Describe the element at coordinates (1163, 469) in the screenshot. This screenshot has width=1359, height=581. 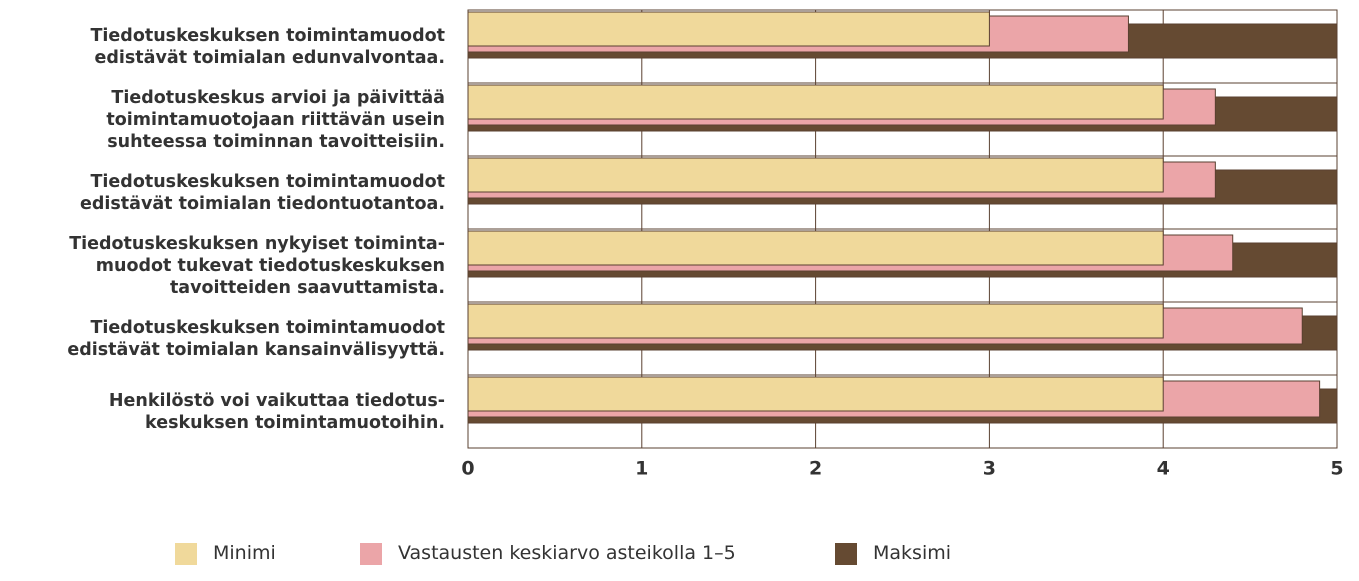
I see `x-tick-label: 4` at that location.